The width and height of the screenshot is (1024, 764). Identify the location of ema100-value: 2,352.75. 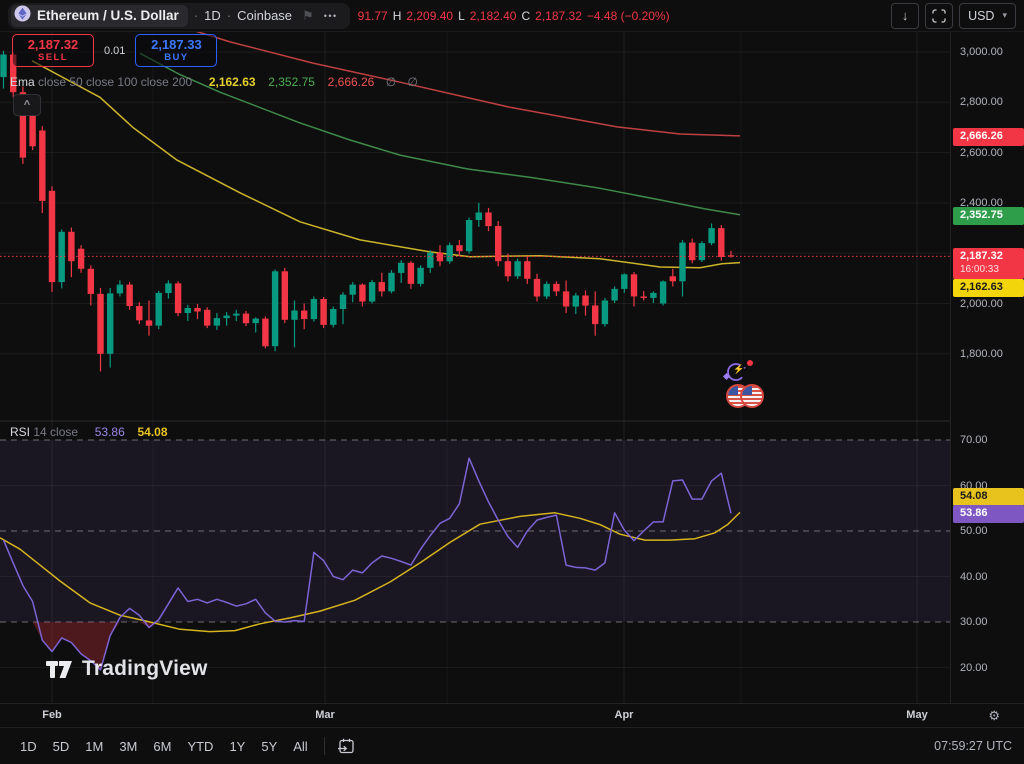
(291, 82).